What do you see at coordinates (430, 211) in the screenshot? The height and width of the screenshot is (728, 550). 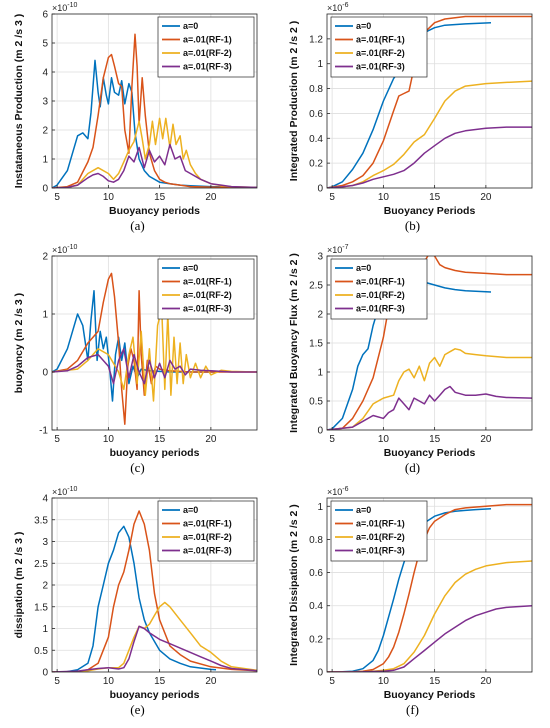 I see `x-axis-label: Buoyancy Periods` at bounding box center [430, 211].